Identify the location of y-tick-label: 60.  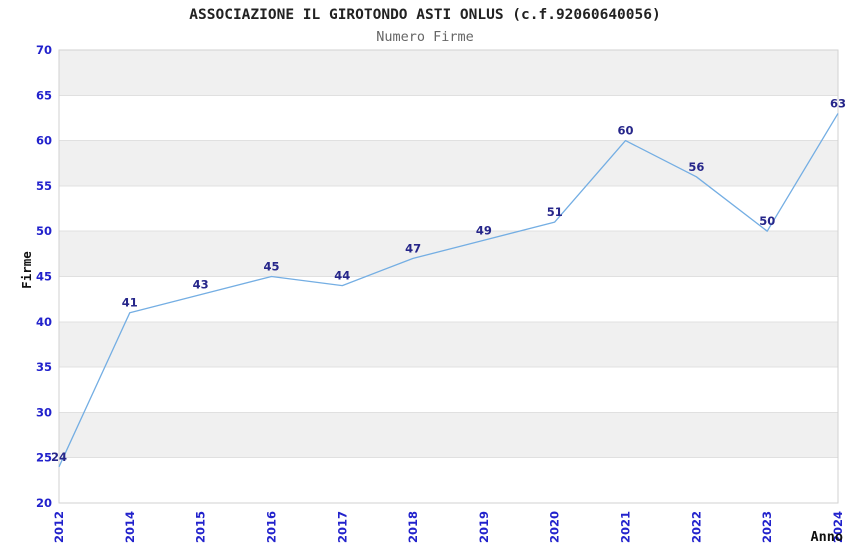
(44, 141).